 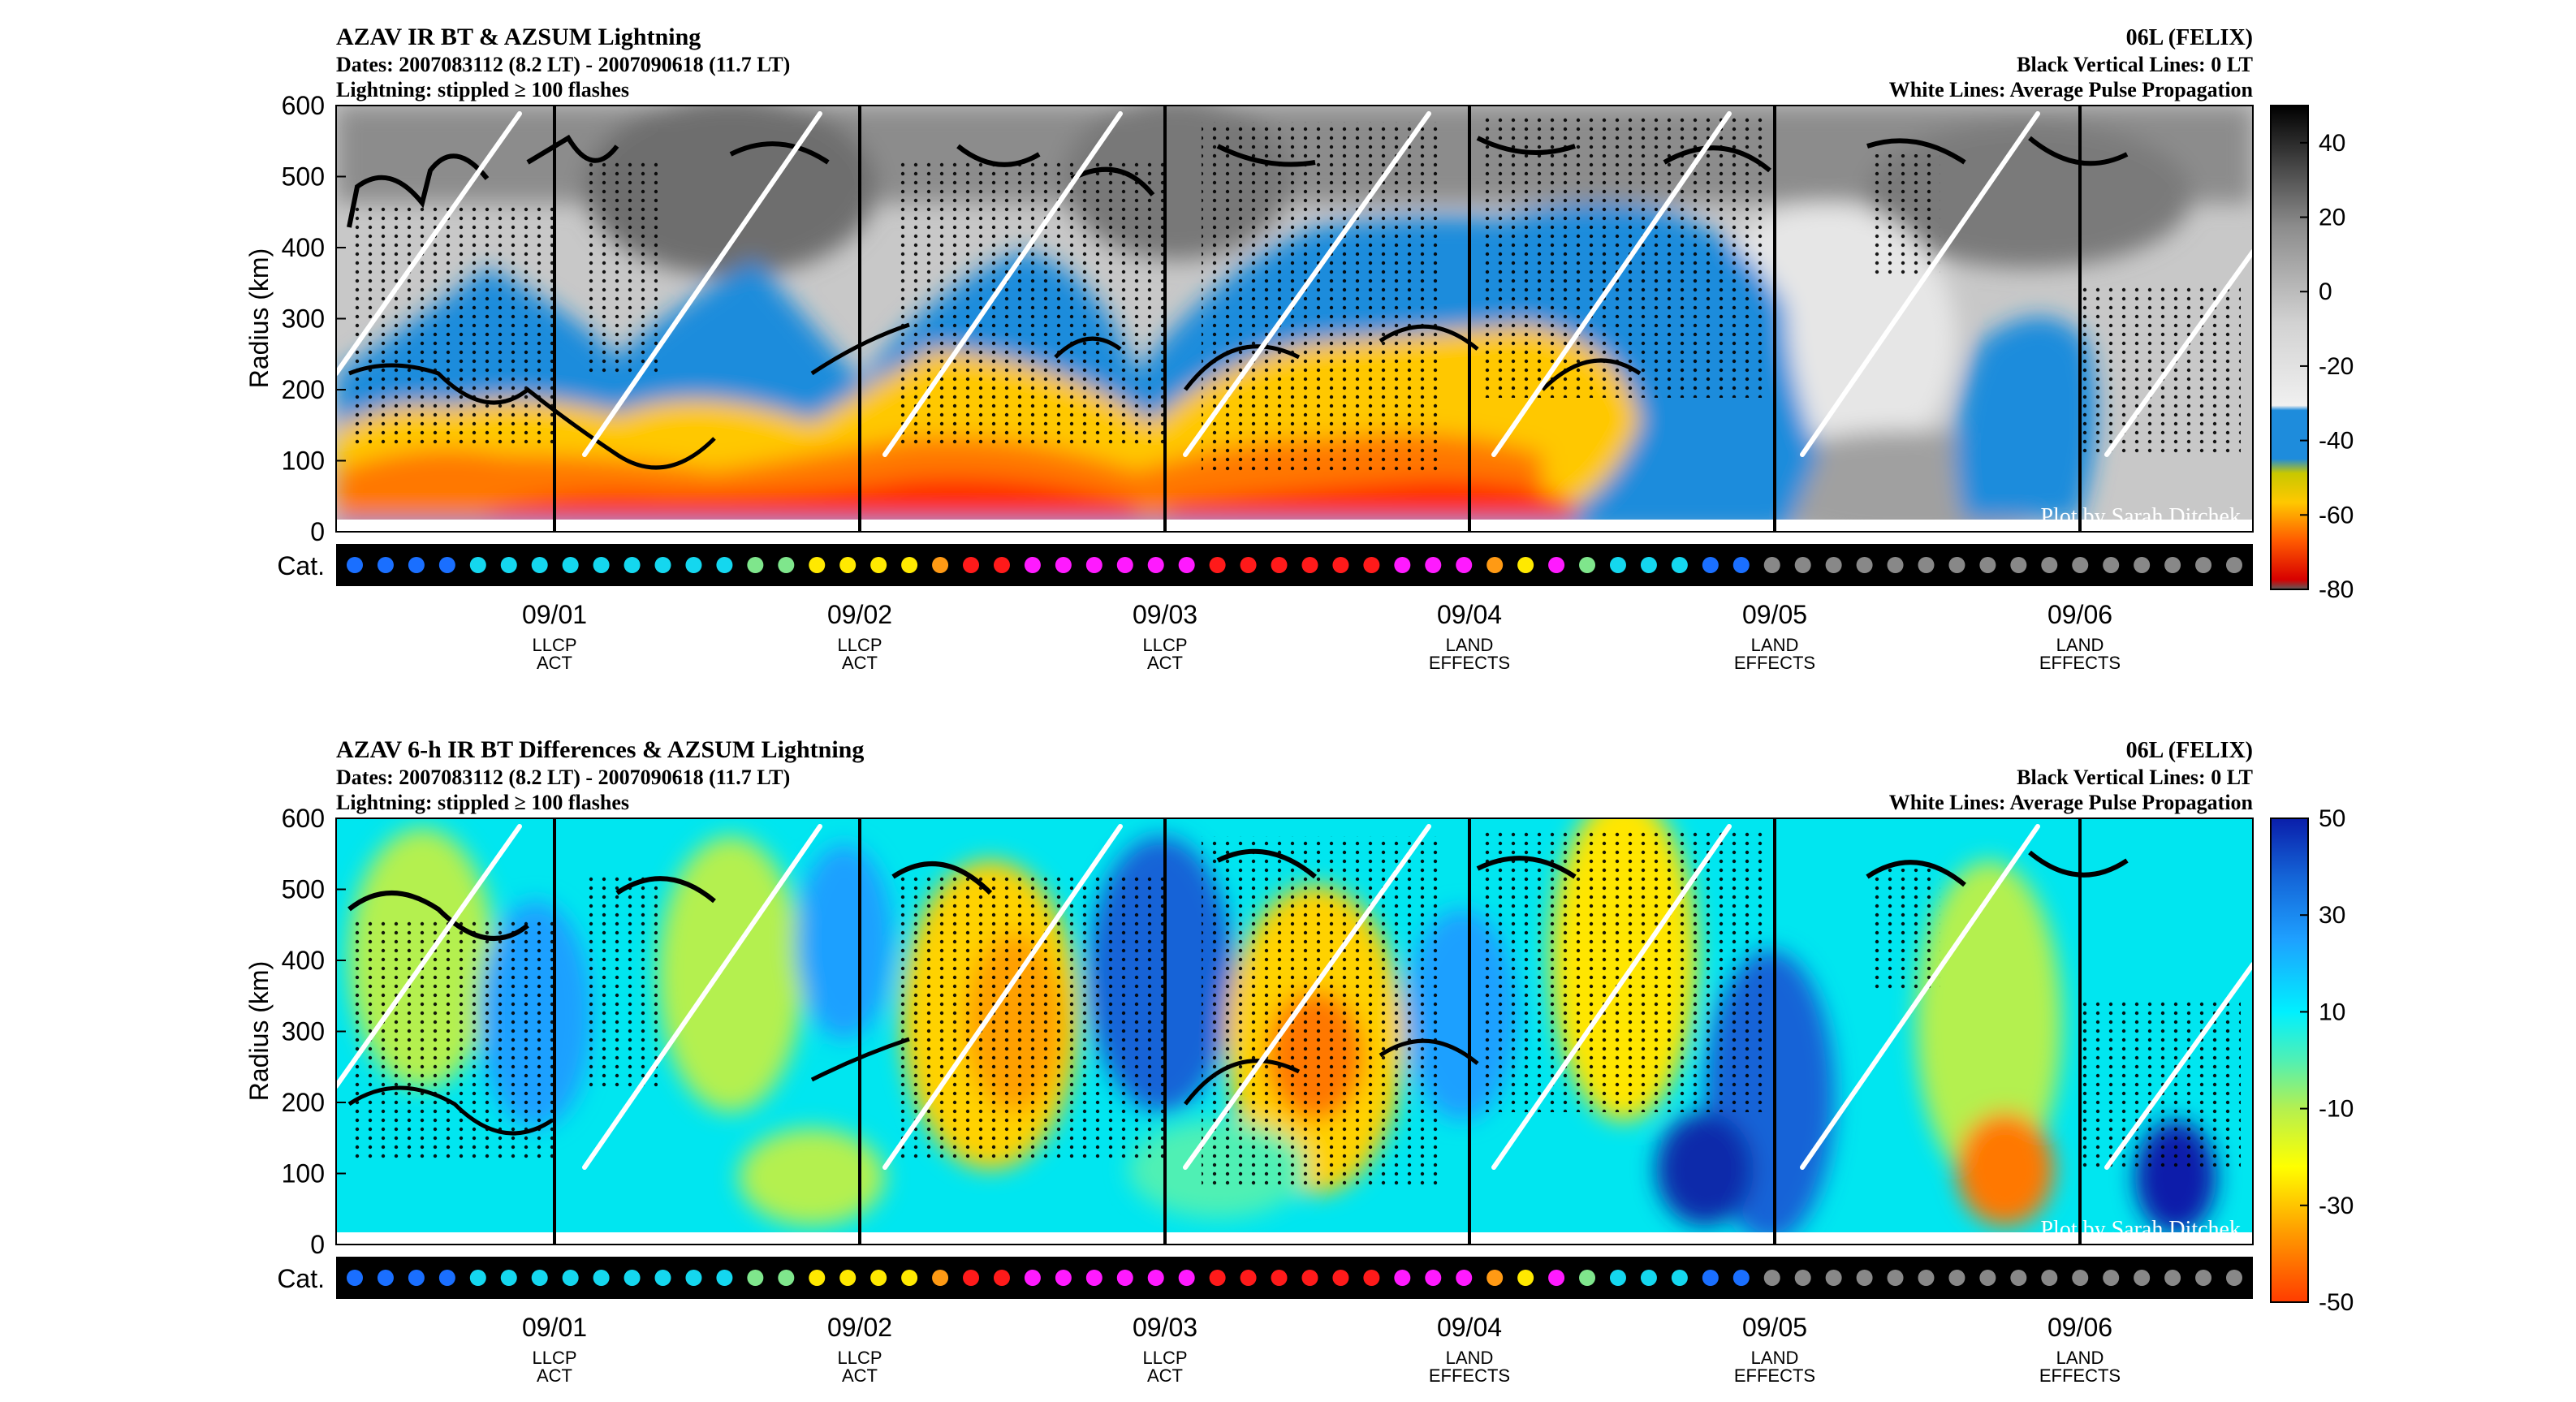 What do you see at coordinates (1469, 614) in the screenshot?
I see `x-tick-date: 09/04` at bounding box center [1469, 614].